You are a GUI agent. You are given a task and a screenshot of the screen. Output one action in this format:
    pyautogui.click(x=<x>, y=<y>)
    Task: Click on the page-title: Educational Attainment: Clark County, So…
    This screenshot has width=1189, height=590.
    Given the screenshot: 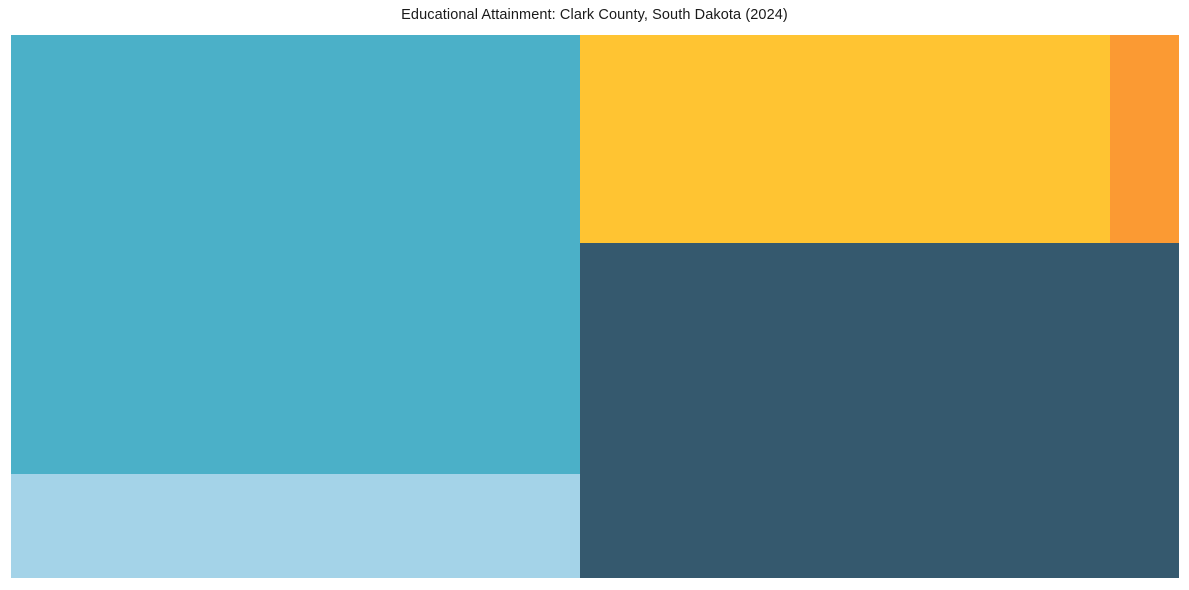 What is the action you would take?
    pyautogui.click(x=594, y=15)
    